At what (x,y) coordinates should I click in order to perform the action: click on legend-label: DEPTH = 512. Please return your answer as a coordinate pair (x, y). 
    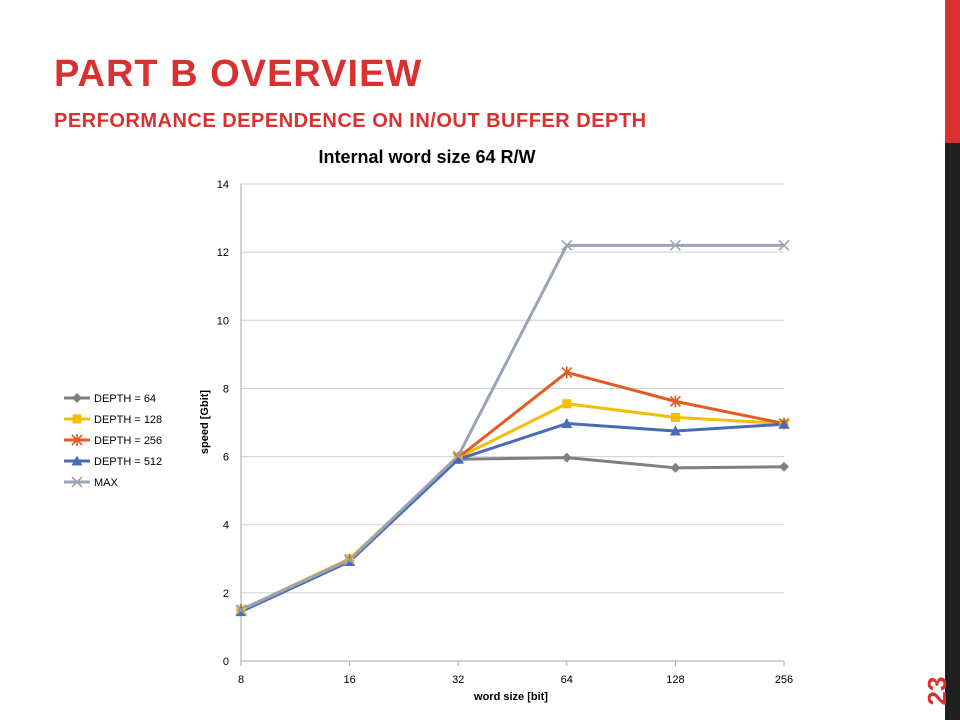
    Looking at the image, I should click on (128, 462).